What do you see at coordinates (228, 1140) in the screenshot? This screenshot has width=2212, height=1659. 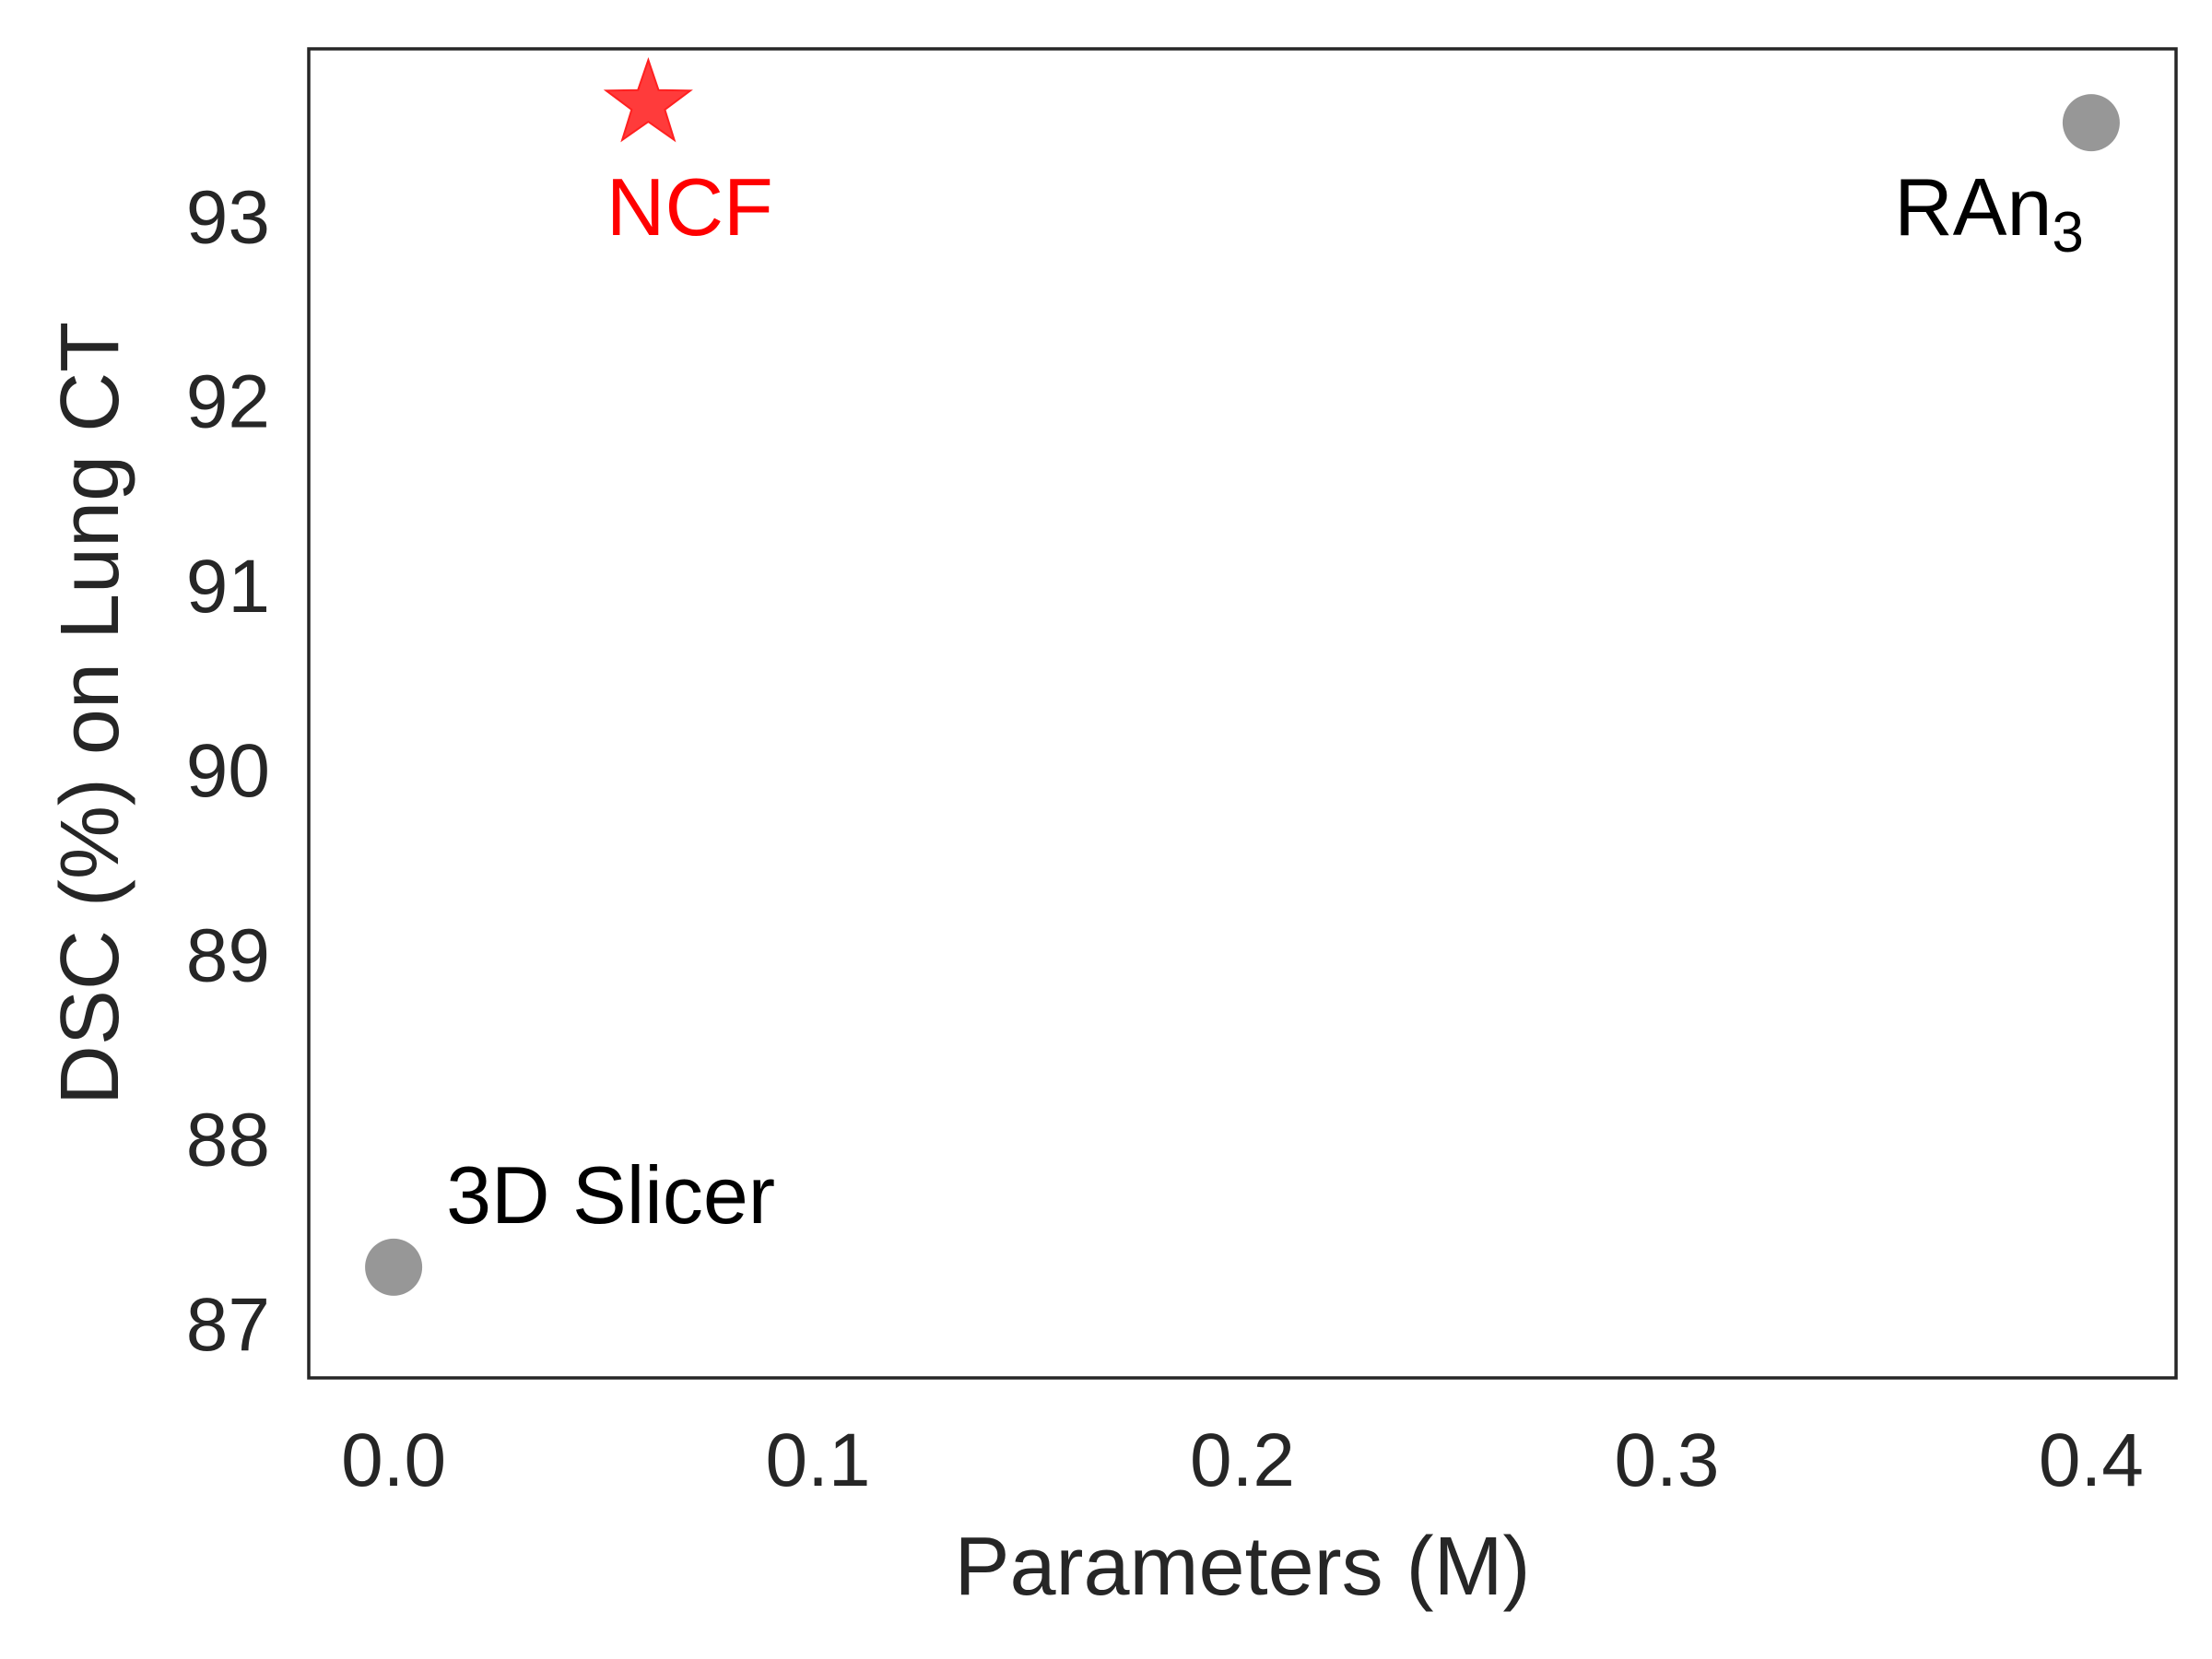 I see `y-tick-label: 88` at bounding box center [228, 1140].